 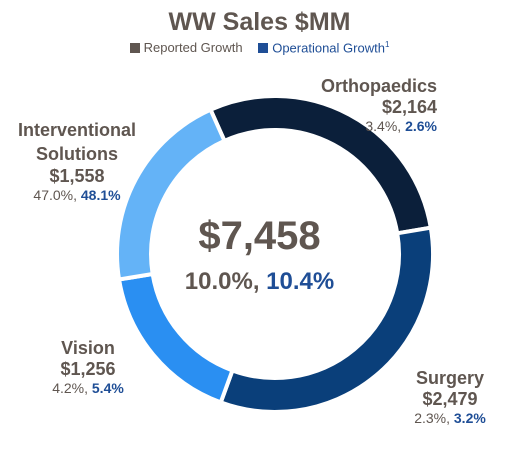 I want to click on total-reported-growth: 10.0%, so click(x=218, y=281).